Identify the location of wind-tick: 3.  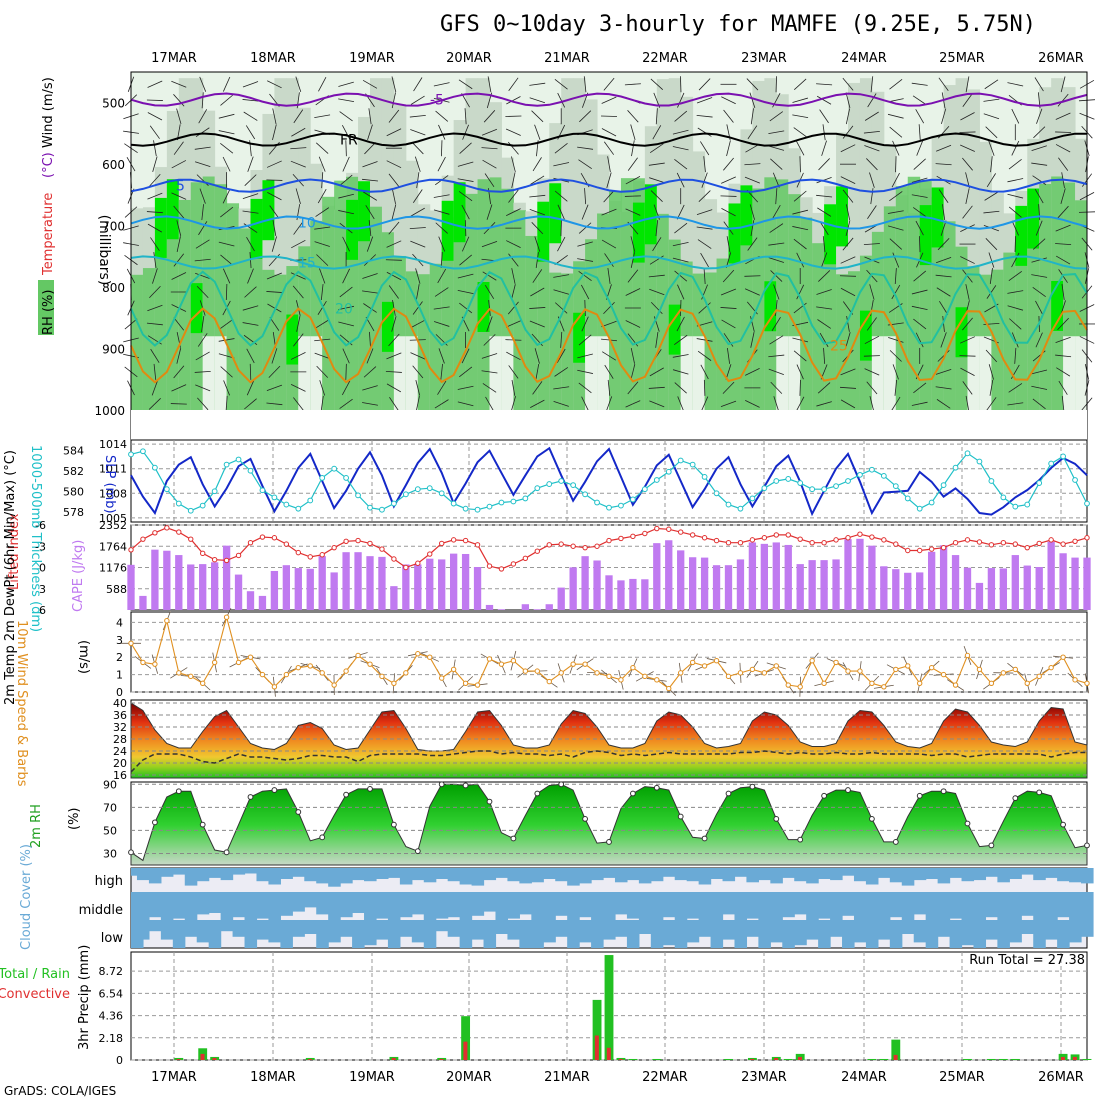
(119, 640).